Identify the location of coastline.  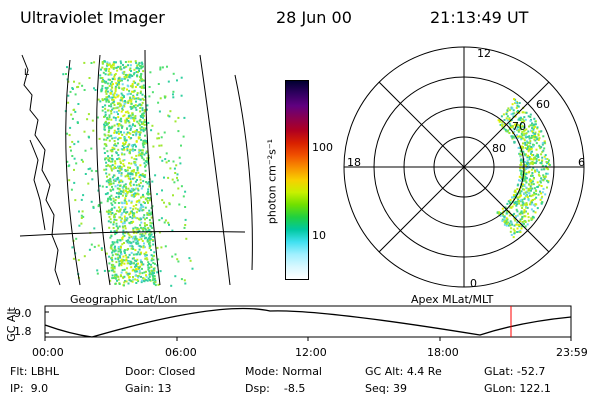
(41, 170).